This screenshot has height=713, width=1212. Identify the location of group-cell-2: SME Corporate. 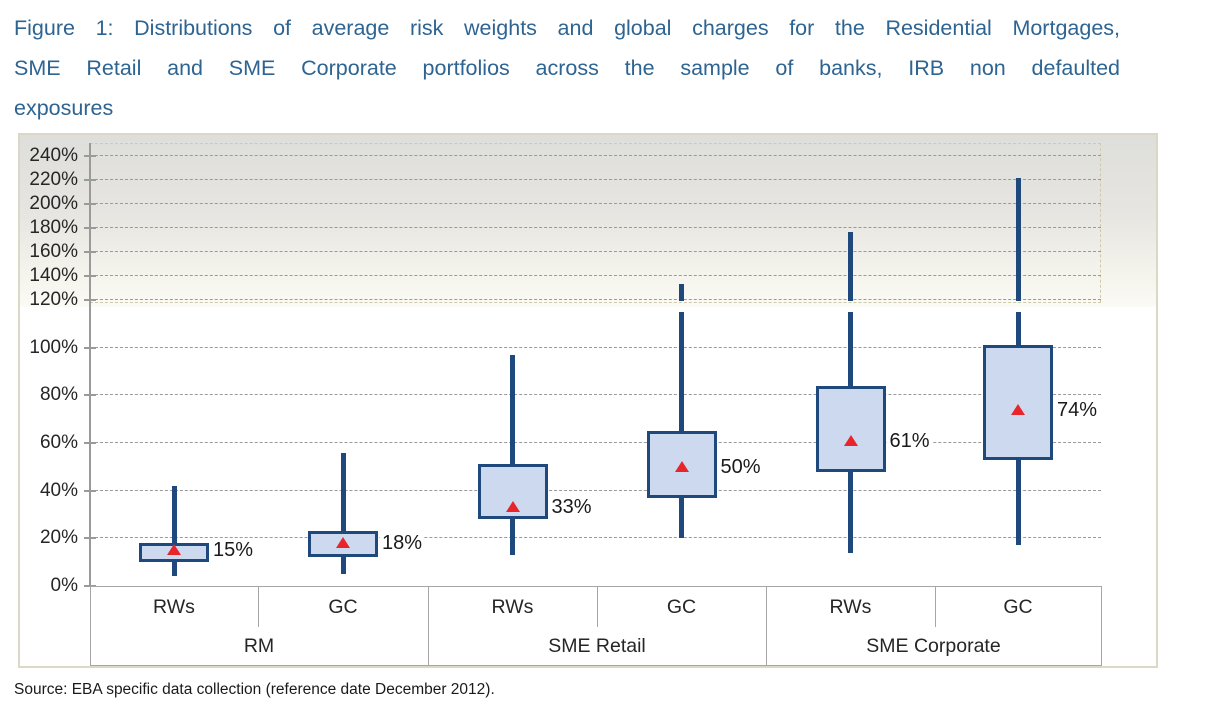
(933, 646).